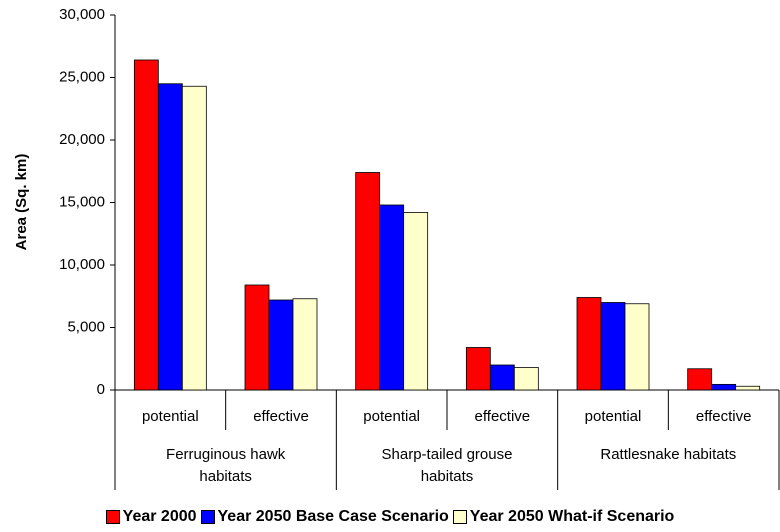 This screenshot has height=532, width=780. I want to click on y-tick-label: 25,000, so click(82, 76).